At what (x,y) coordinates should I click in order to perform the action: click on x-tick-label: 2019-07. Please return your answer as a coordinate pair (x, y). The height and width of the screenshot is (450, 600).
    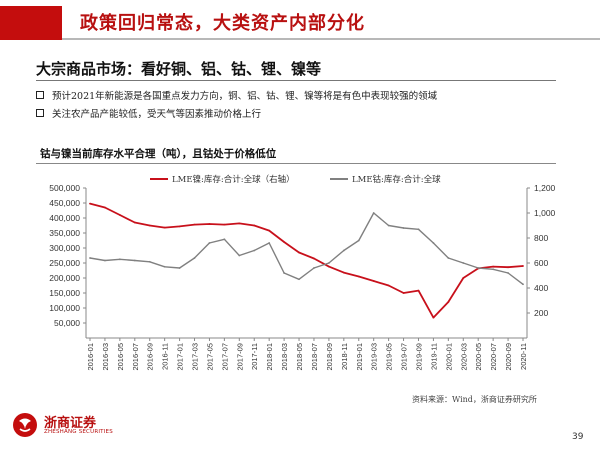
    Looking at the image, I should click on (404, 357).